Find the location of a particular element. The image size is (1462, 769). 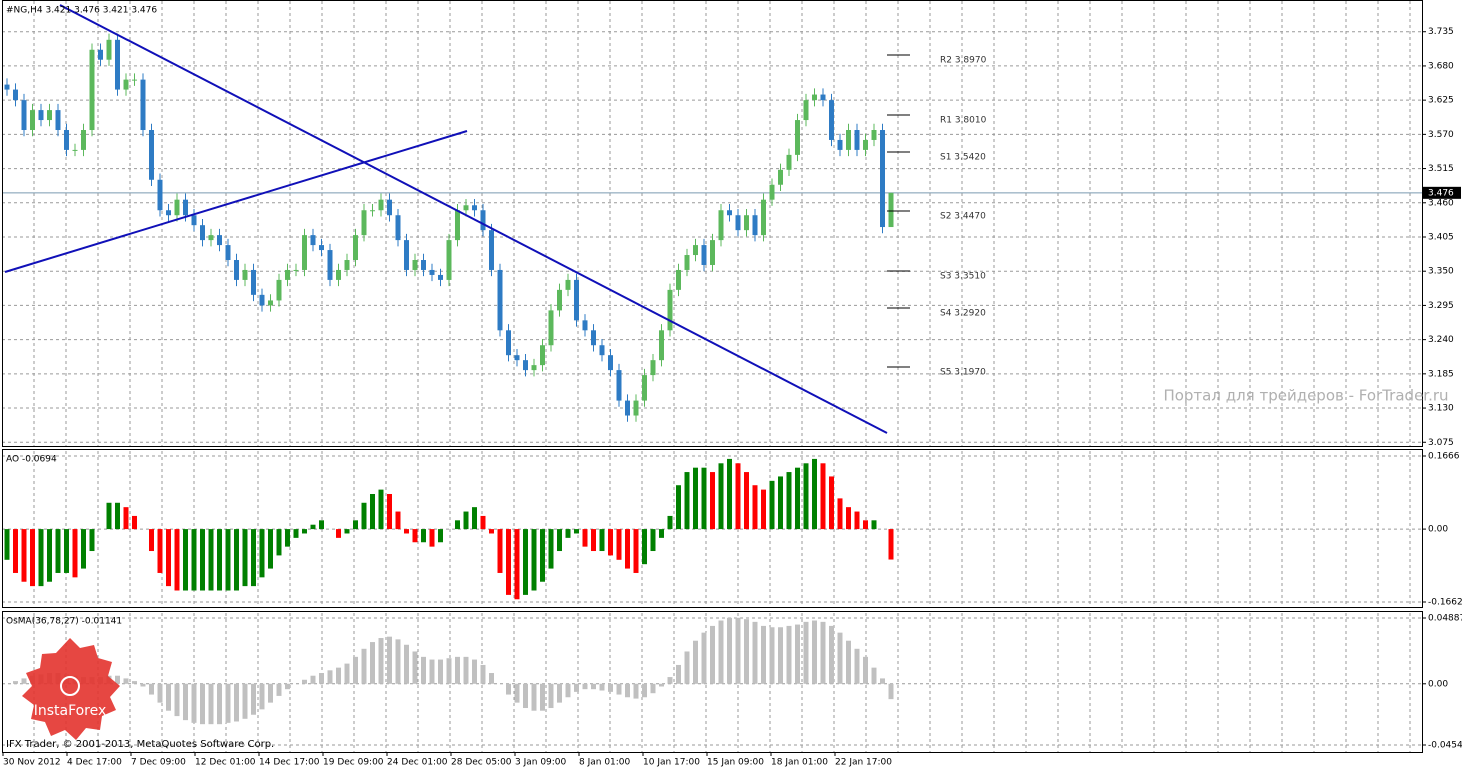

y-tick-label: 3.405 is located at coordinates (1441, 237).